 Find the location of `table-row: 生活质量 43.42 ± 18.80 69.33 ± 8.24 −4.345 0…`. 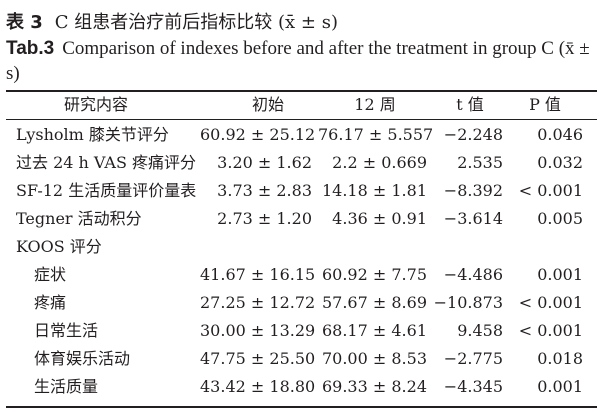

table-row: 生活质量 43.42 ± 18.80 69.33 ± 8.24 −4.345 0… is located at coordinates (300, 387).